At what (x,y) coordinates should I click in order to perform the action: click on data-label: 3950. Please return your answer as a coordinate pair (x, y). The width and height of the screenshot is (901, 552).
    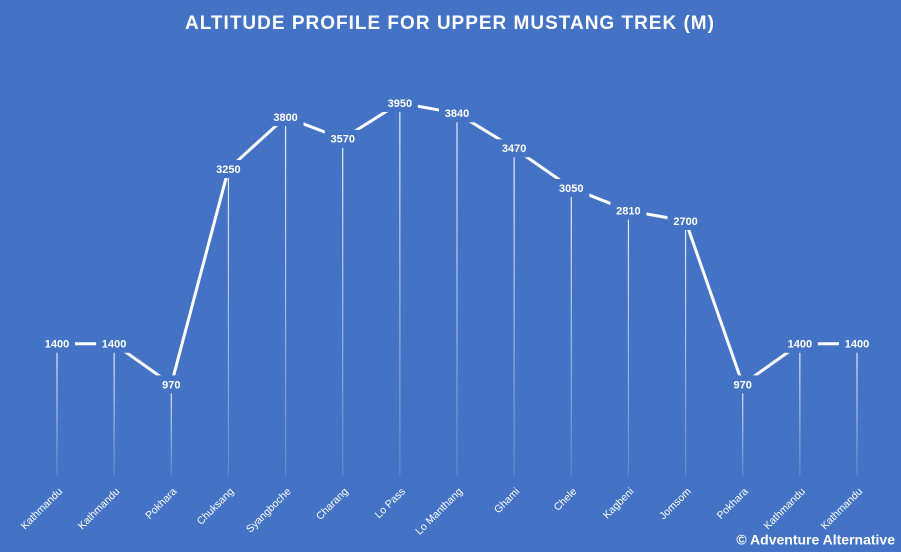
    Looking at the image, I should click on (400, 104).